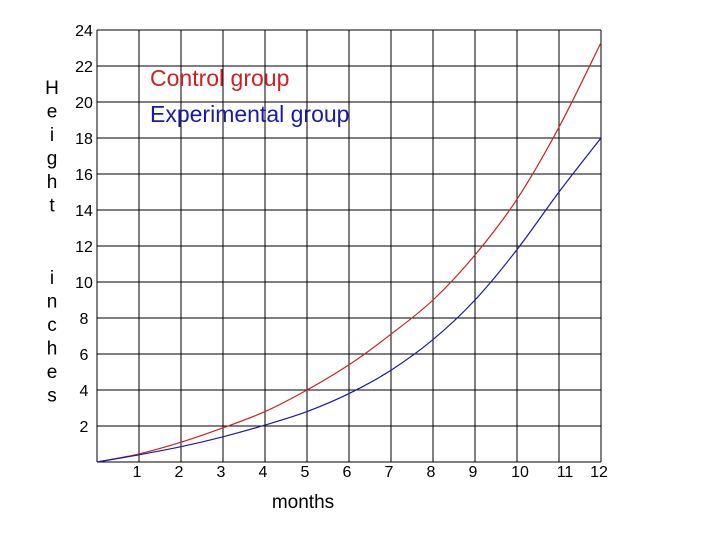 Image resolution: width=720 pixels, height=540 pixels. Describe the element at coordinates (52, 206) in the screenshot. I see `y-axis-label-letter: t` at that location.